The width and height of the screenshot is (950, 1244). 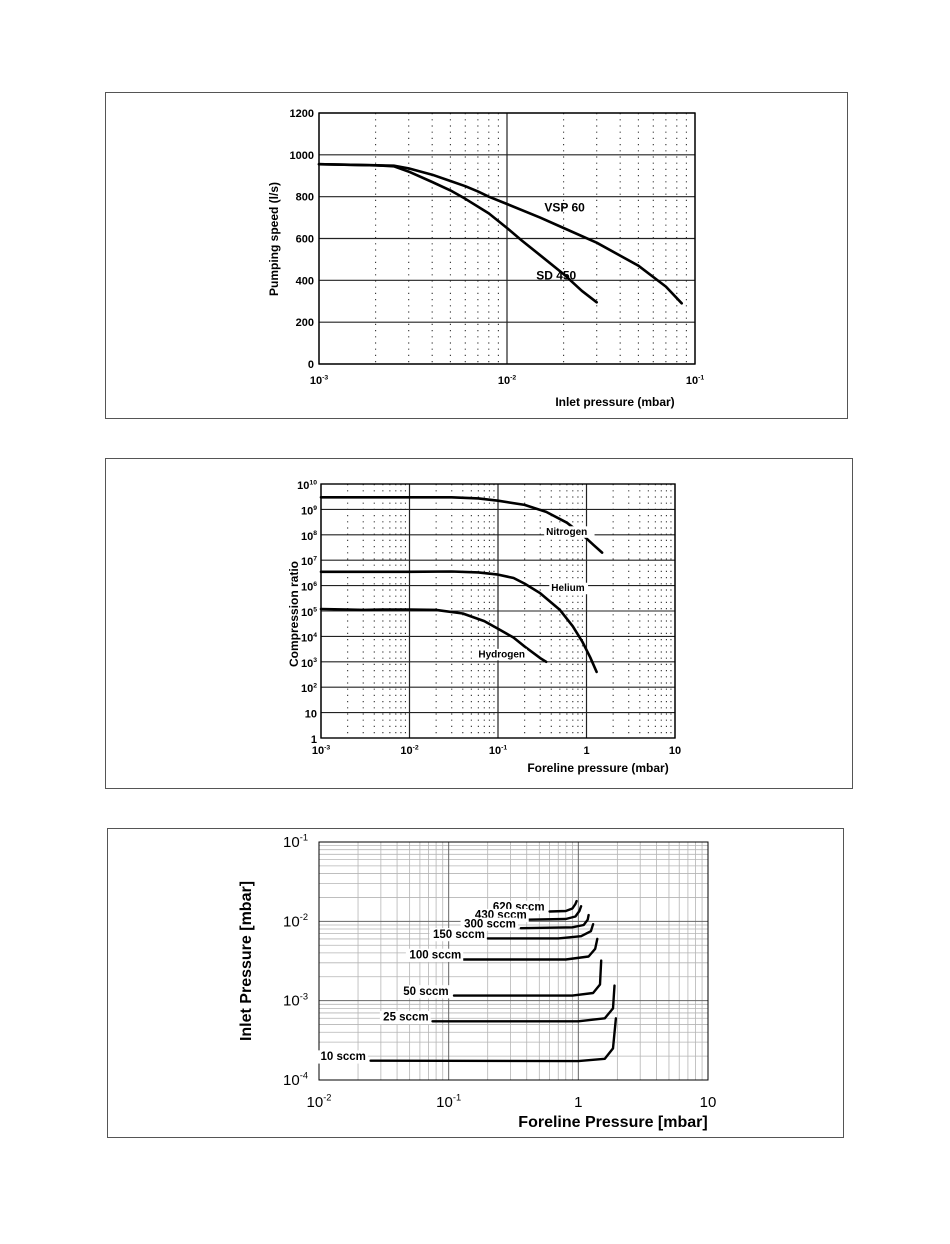 I want to click on y-tick-label: 1000, so click(x=302, y=156).